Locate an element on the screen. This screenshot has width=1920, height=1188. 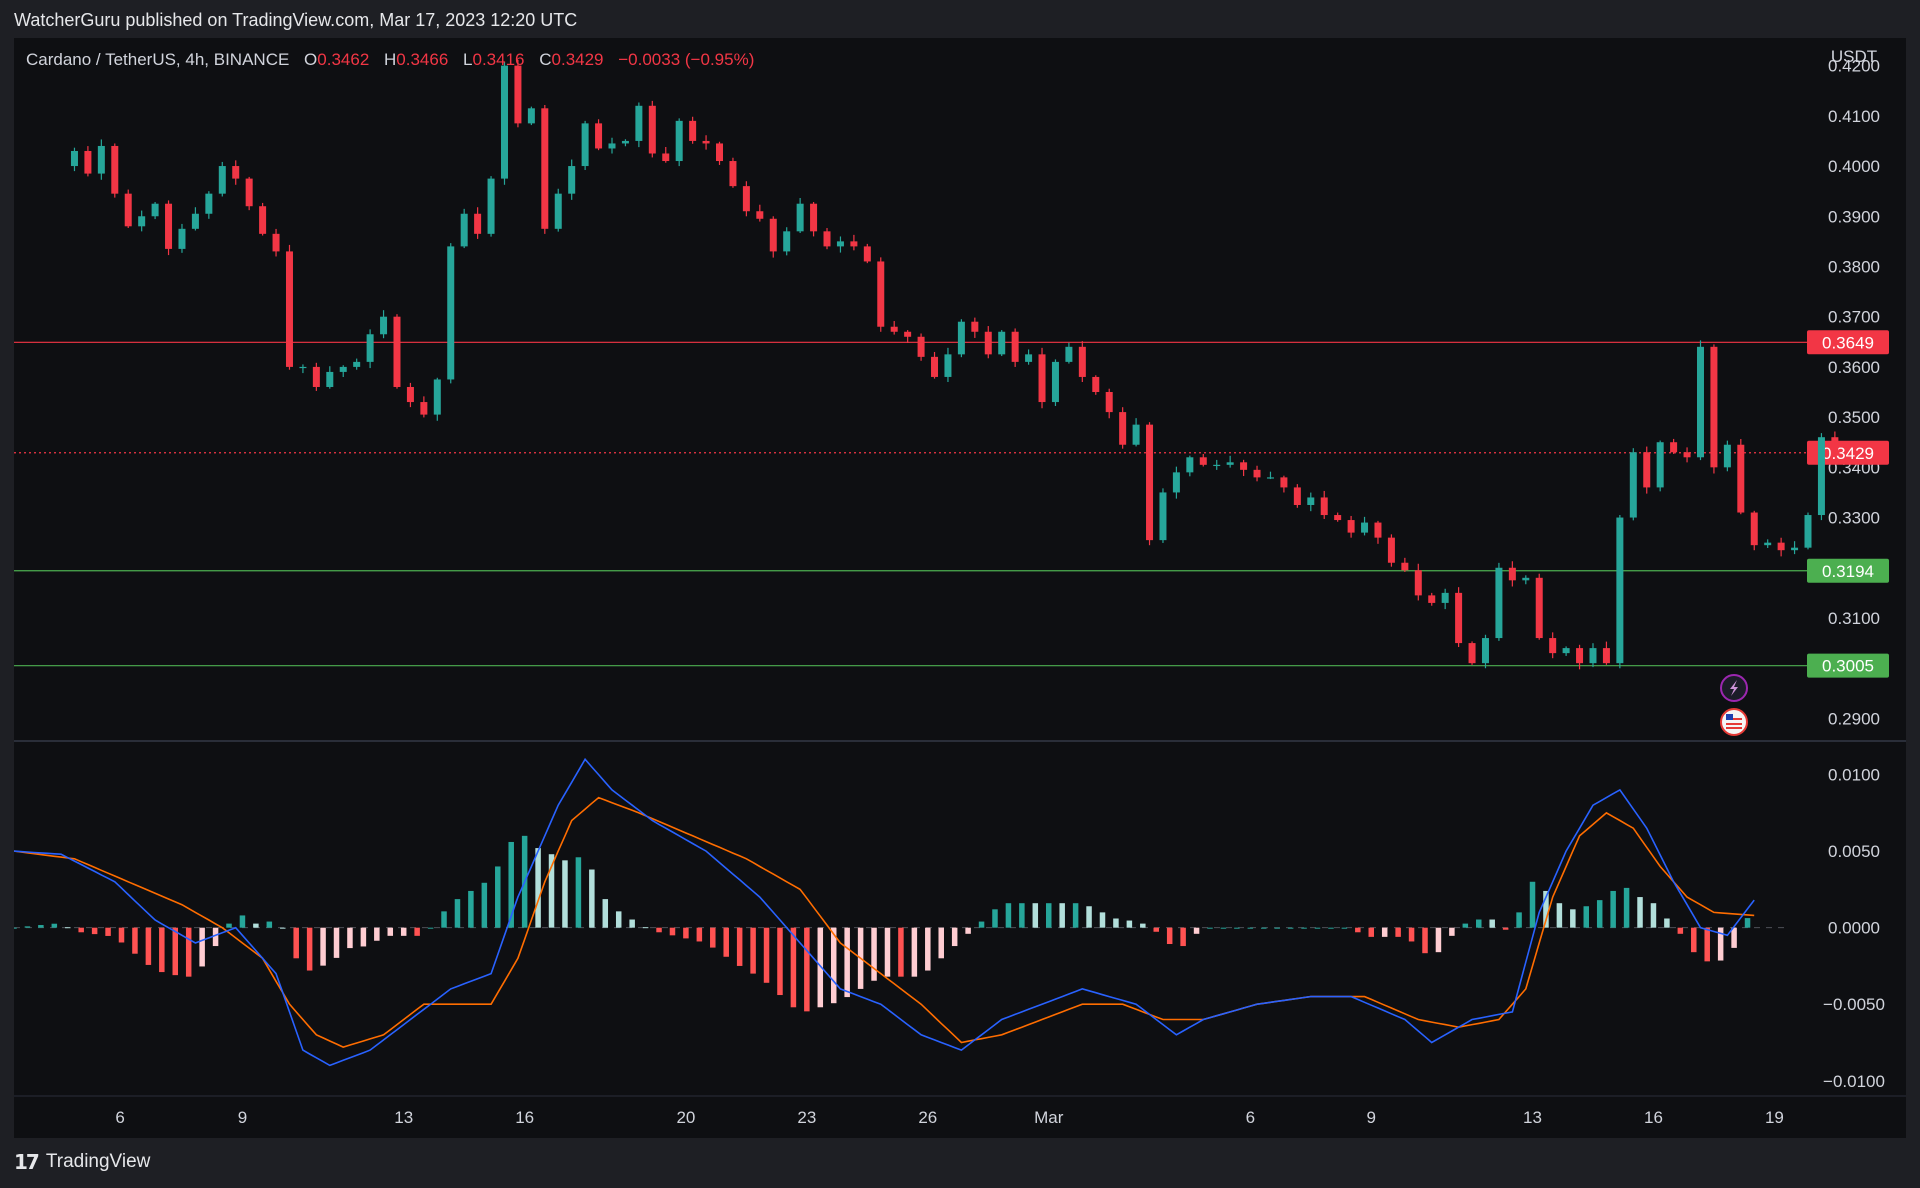
time-tick-label: 16 is located at coordinates (524, 1117).